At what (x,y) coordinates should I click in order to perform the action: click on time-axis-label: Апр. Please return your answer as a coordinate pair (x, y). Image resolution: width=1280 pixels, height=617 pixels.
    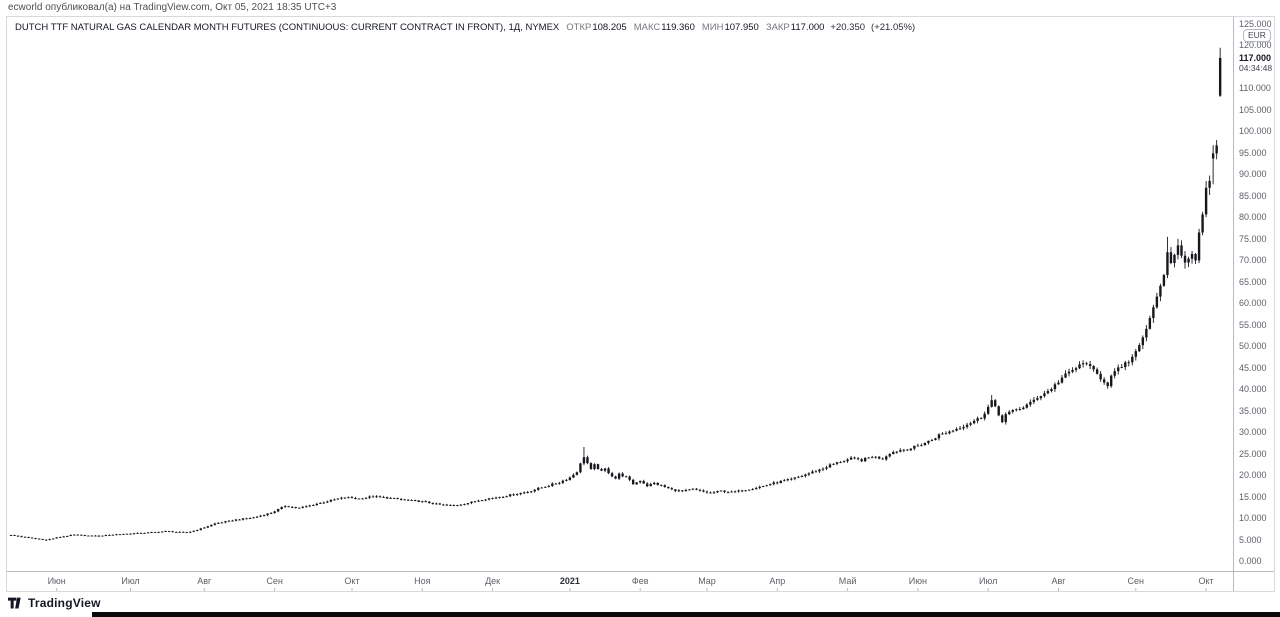
    Looking at the image, I should click on (777, 581).